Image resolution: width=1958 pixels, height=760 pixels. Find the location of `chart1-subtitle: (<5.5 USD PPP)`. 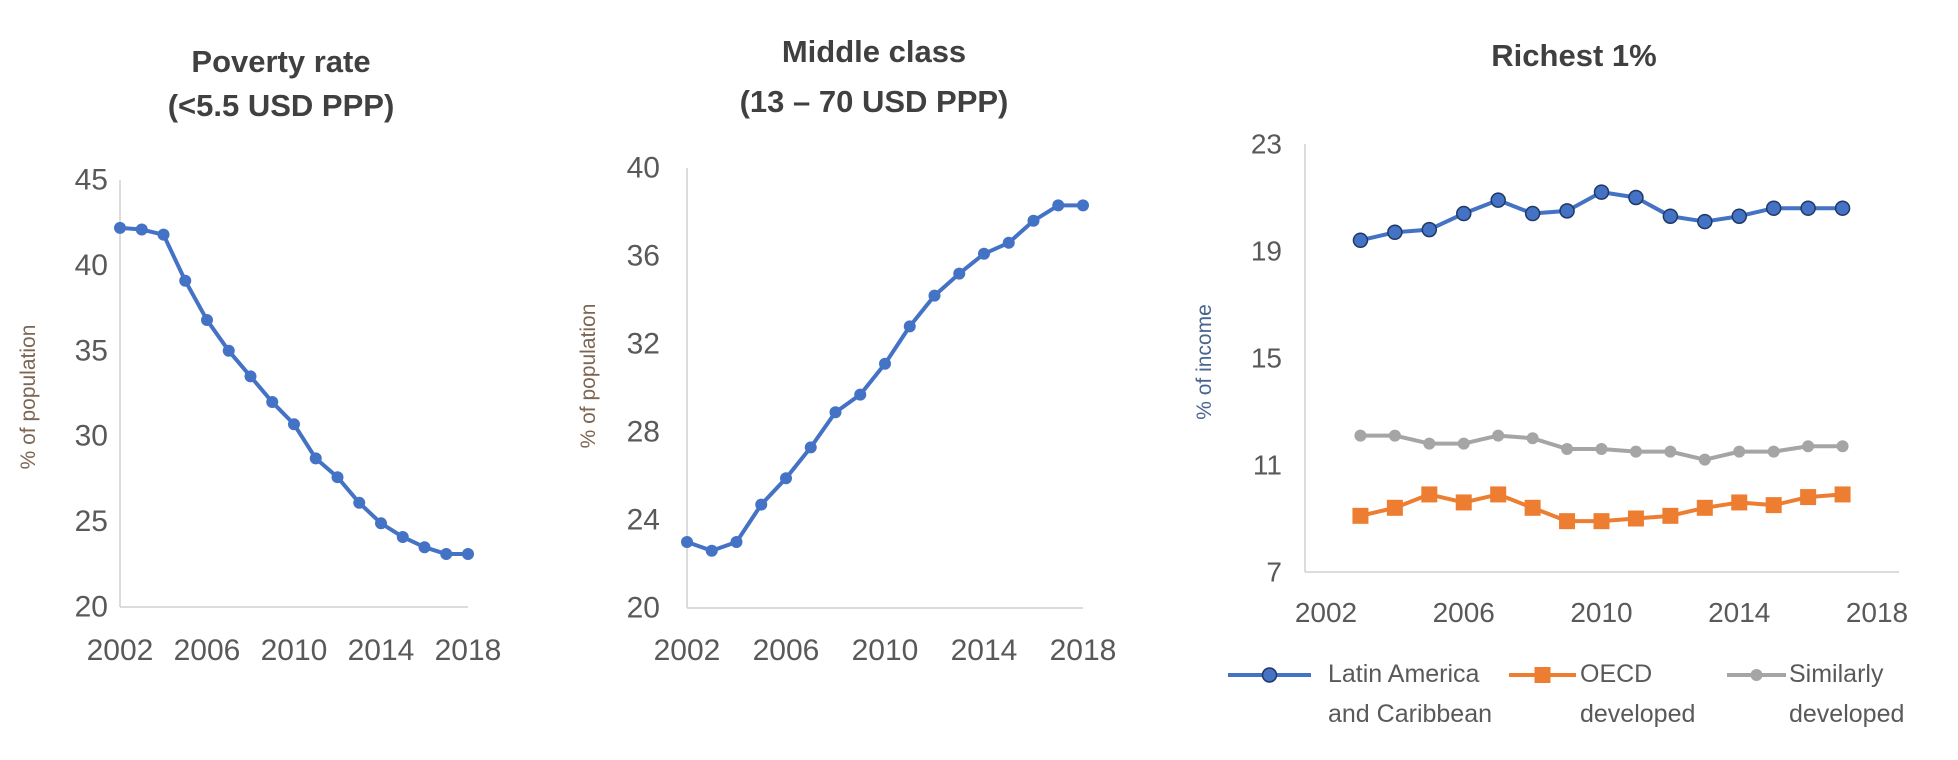

chart1-subtitle: (<5.5 USD PPP) is located at coordinates (281, 105).